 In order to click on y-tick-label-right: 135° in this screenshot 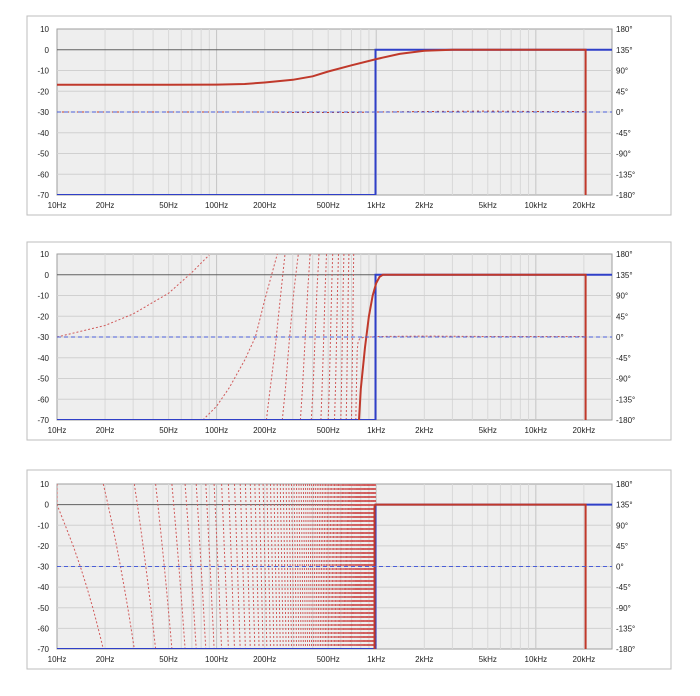, I will do `click(624, 275)`.